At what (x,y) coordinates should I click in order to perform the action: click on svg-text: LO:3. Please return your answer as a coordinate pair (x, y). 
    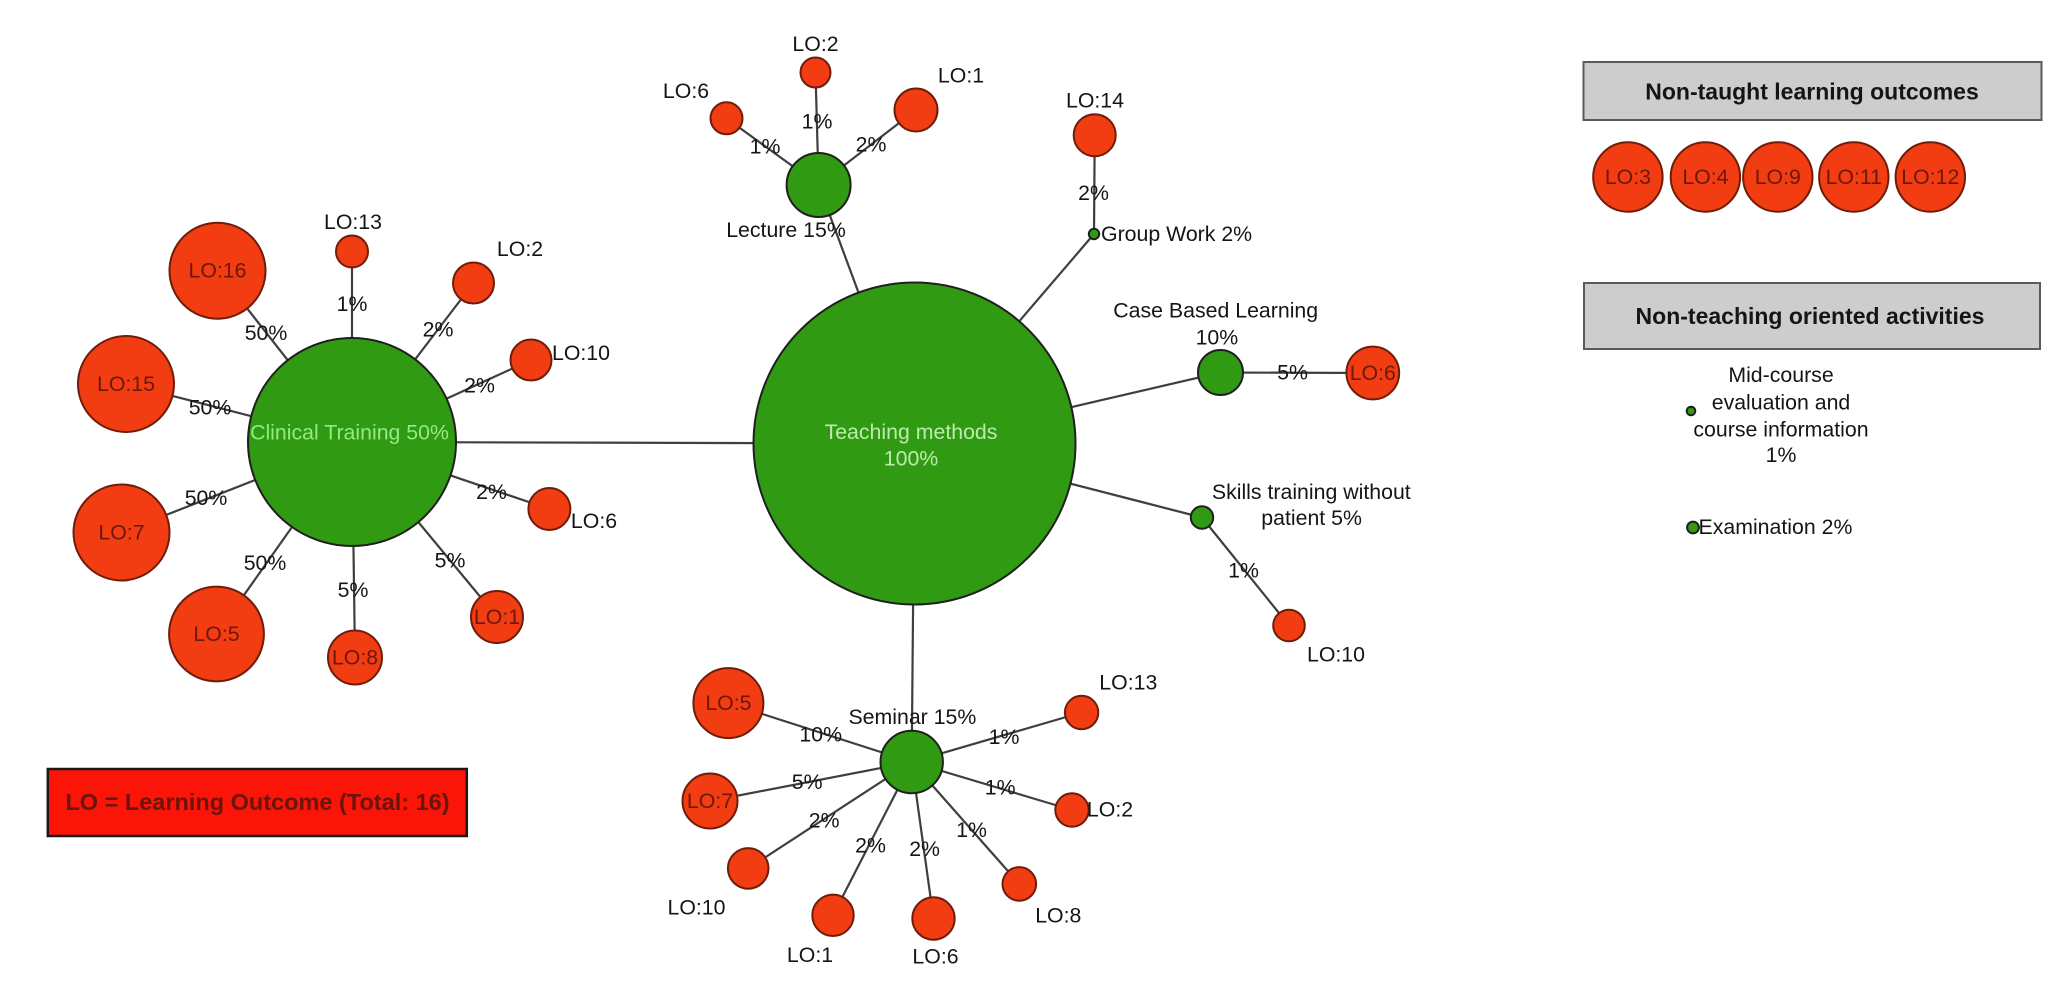
    Looking at the image, I should click on (1628, 177).